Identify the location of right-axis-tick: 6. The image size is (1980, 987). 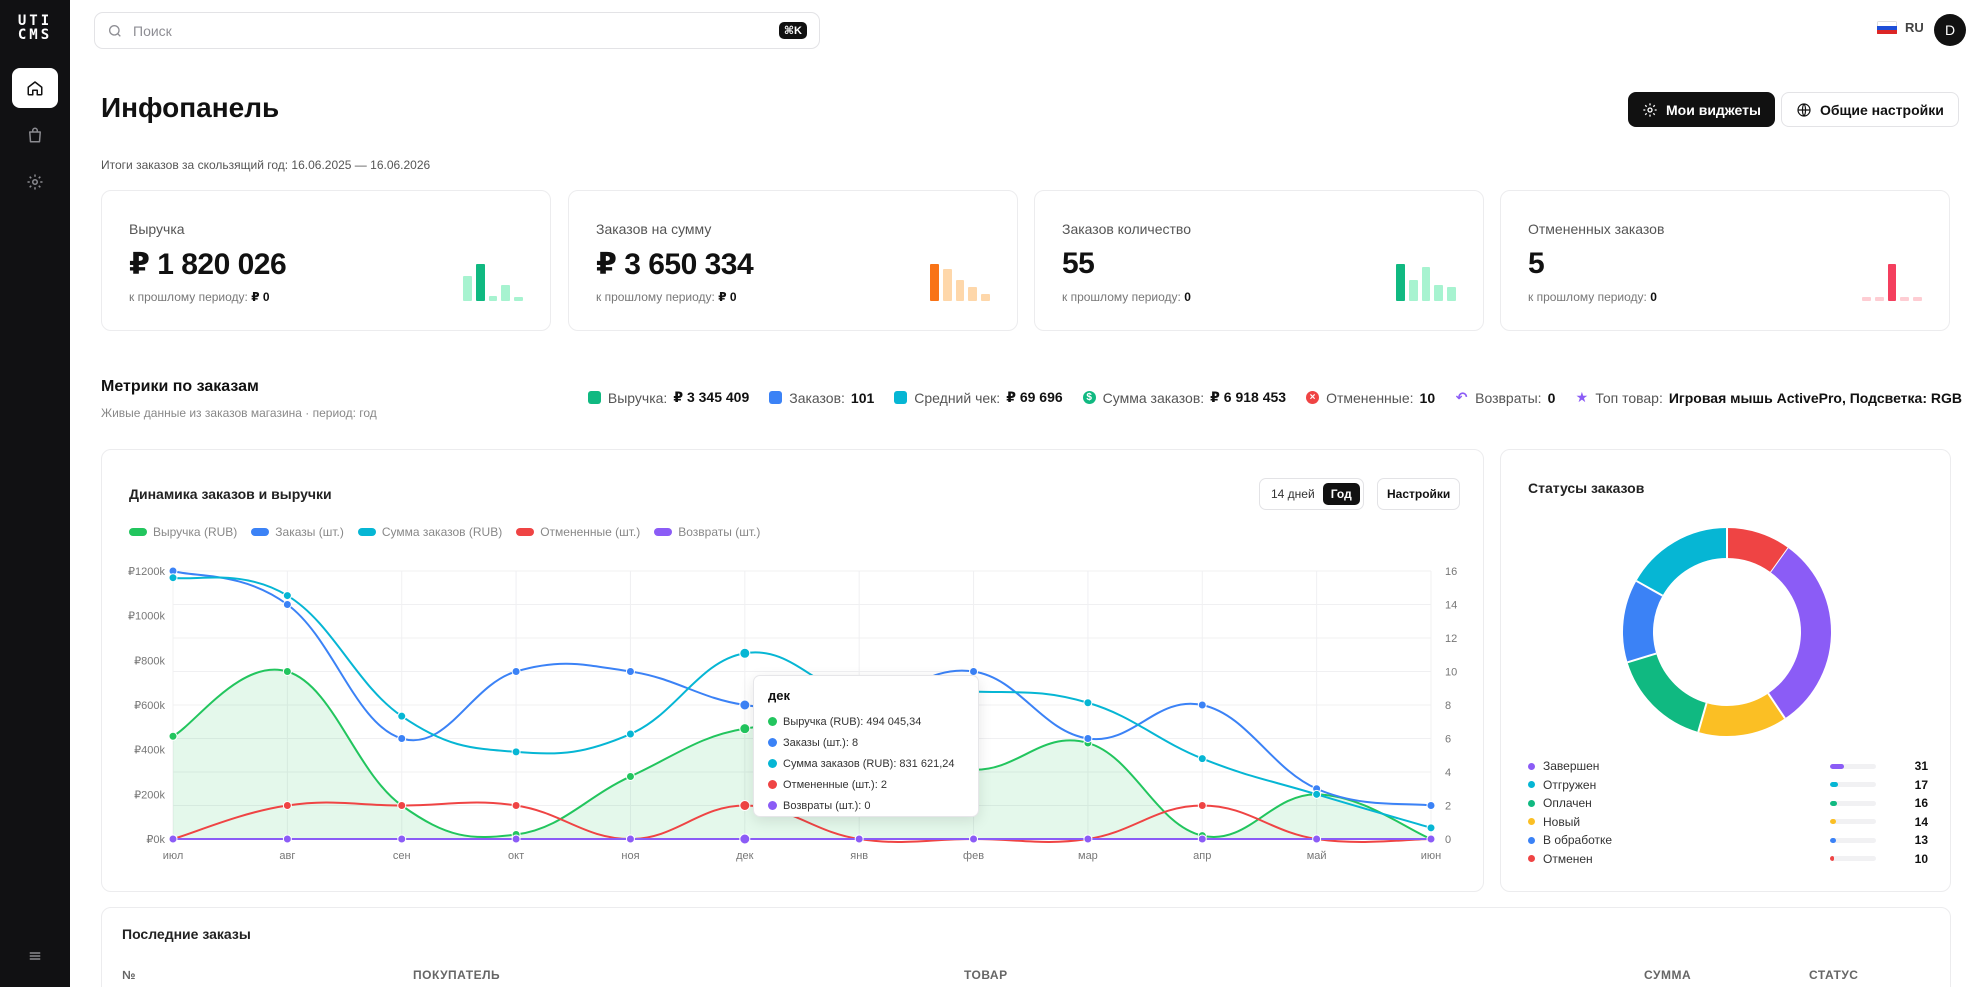
(1448, 740).